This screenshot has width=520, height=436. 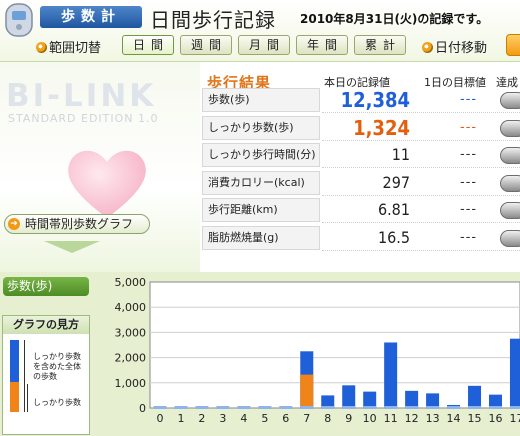 What do you see at coordinates (68, 46) in the screenshot?
I see `range-switch-label: 範囲切替` at bounding box center [68, 46].